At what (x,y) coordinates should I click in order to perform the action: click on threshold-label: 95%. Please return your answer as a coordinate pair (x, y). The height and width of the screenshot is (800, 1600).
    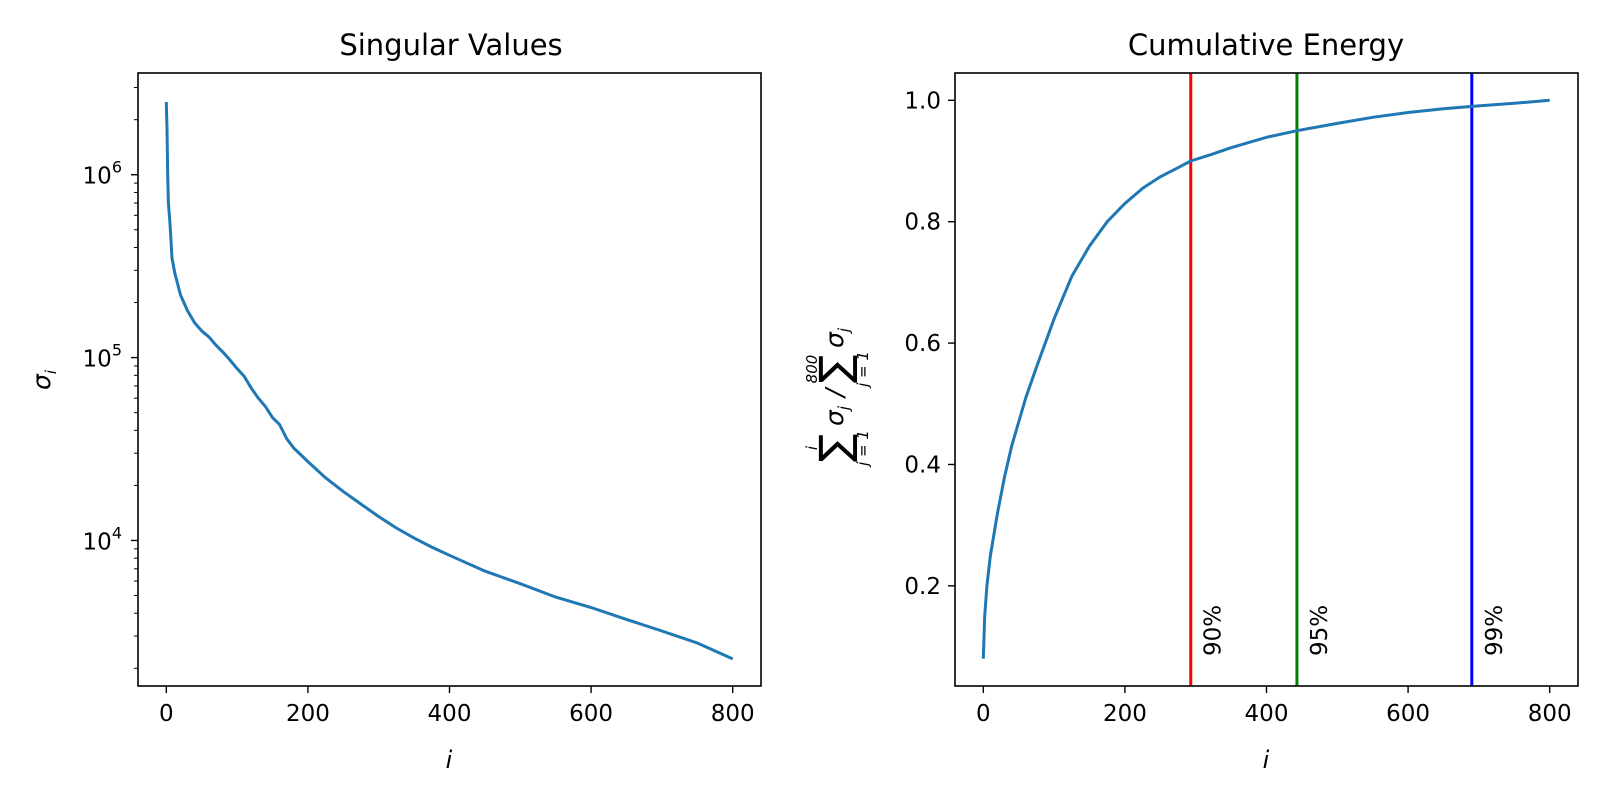
    Looking at the image, I should click on (1320, 630).